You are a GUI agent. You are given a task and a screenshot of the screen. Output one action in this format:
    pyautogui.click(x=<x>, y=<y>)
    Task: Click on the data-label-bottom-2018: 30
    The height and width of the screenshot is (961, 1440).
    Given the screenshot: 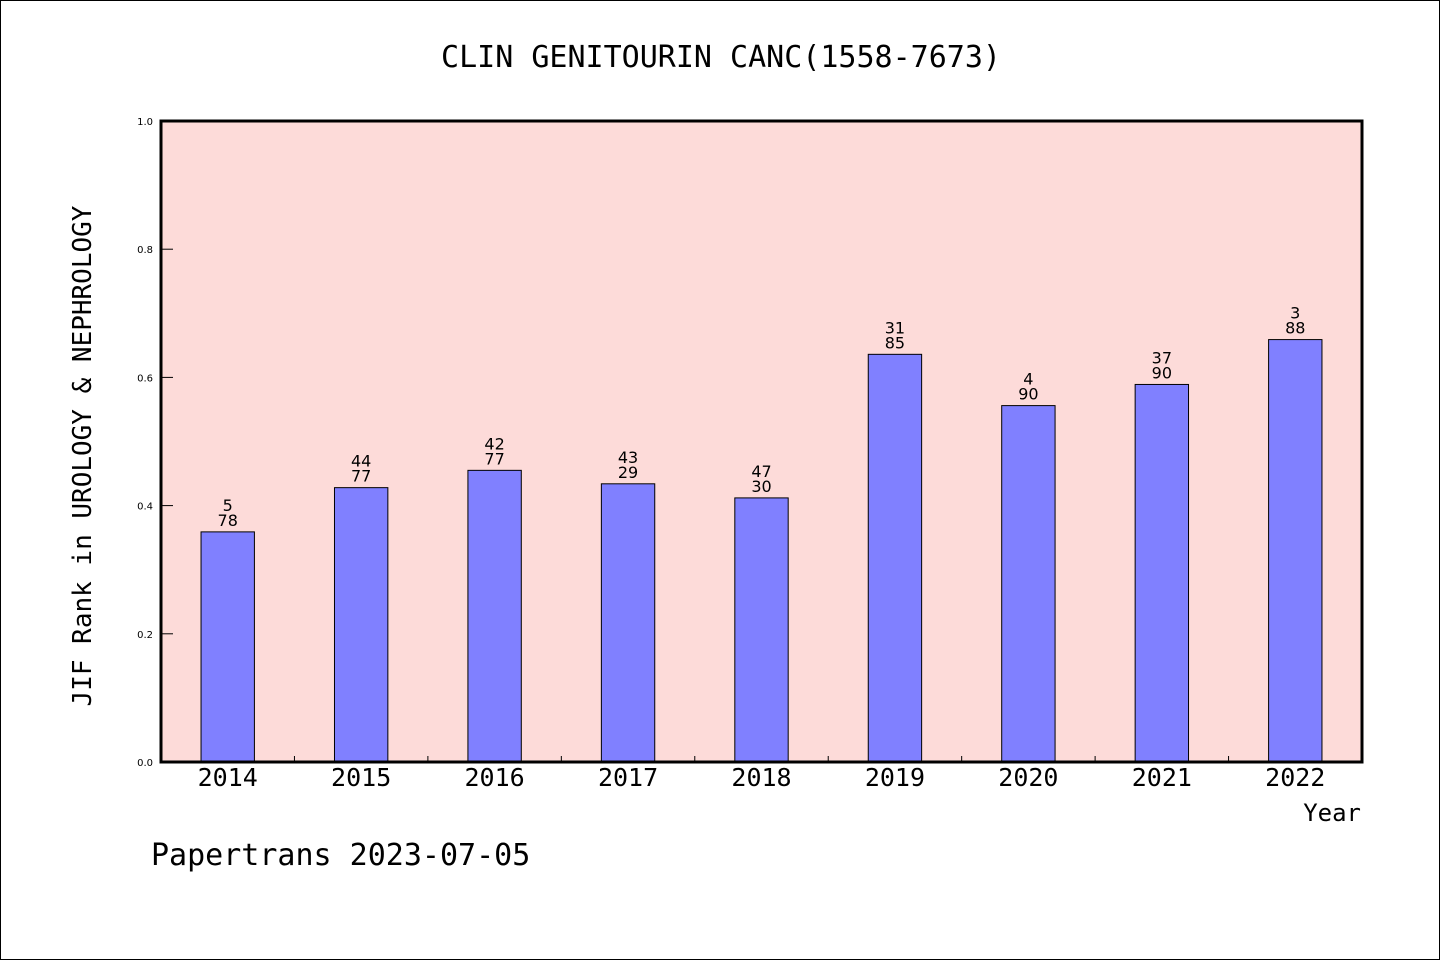 What is the action you would take?
    pyautogui.click(x=761, y=486)
    